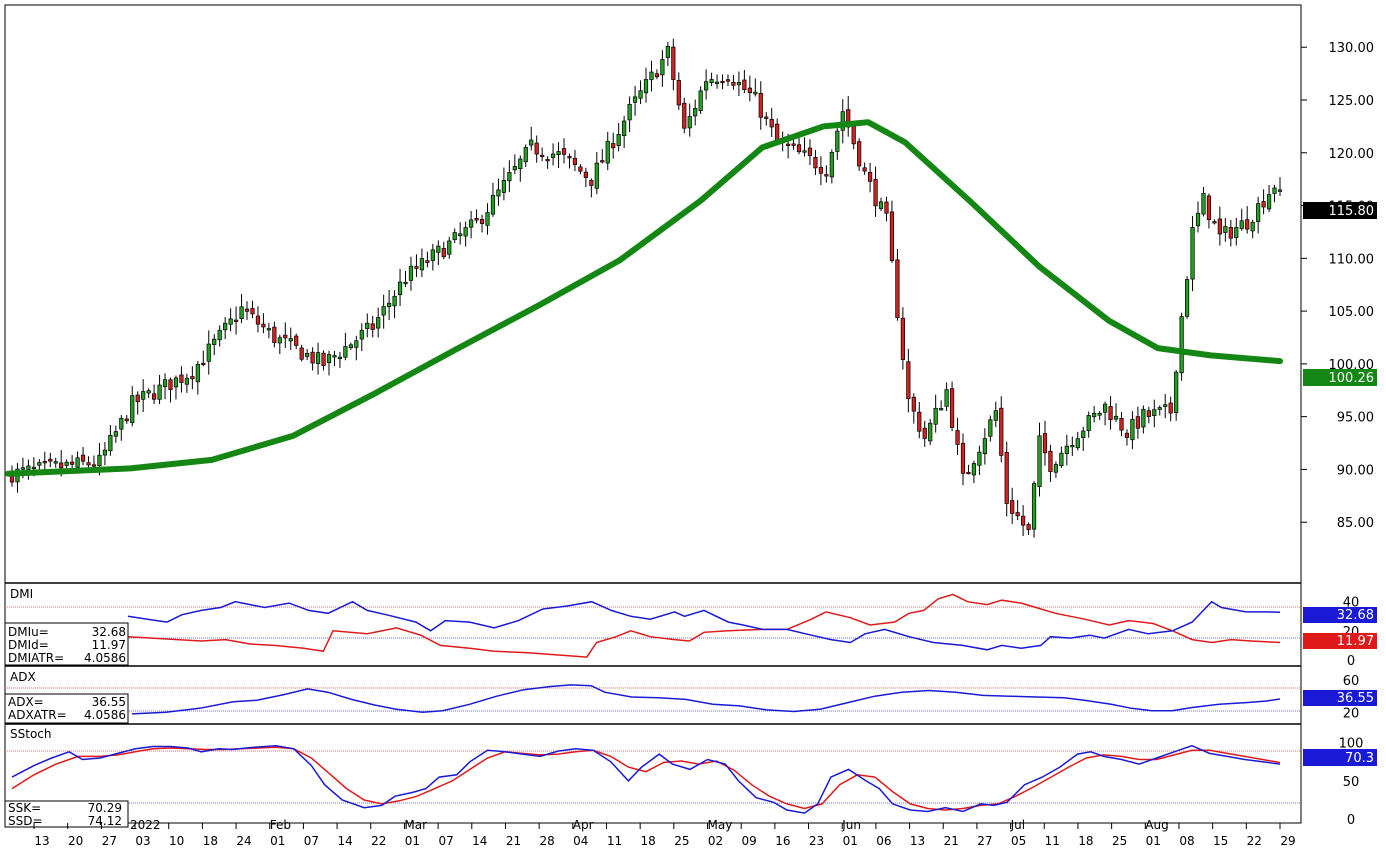 The image size is (1386, 857). What do you see at coordinates (66, 814) in the screenshot?
I see `stoch-values-box` at bounding box center [66, 814].